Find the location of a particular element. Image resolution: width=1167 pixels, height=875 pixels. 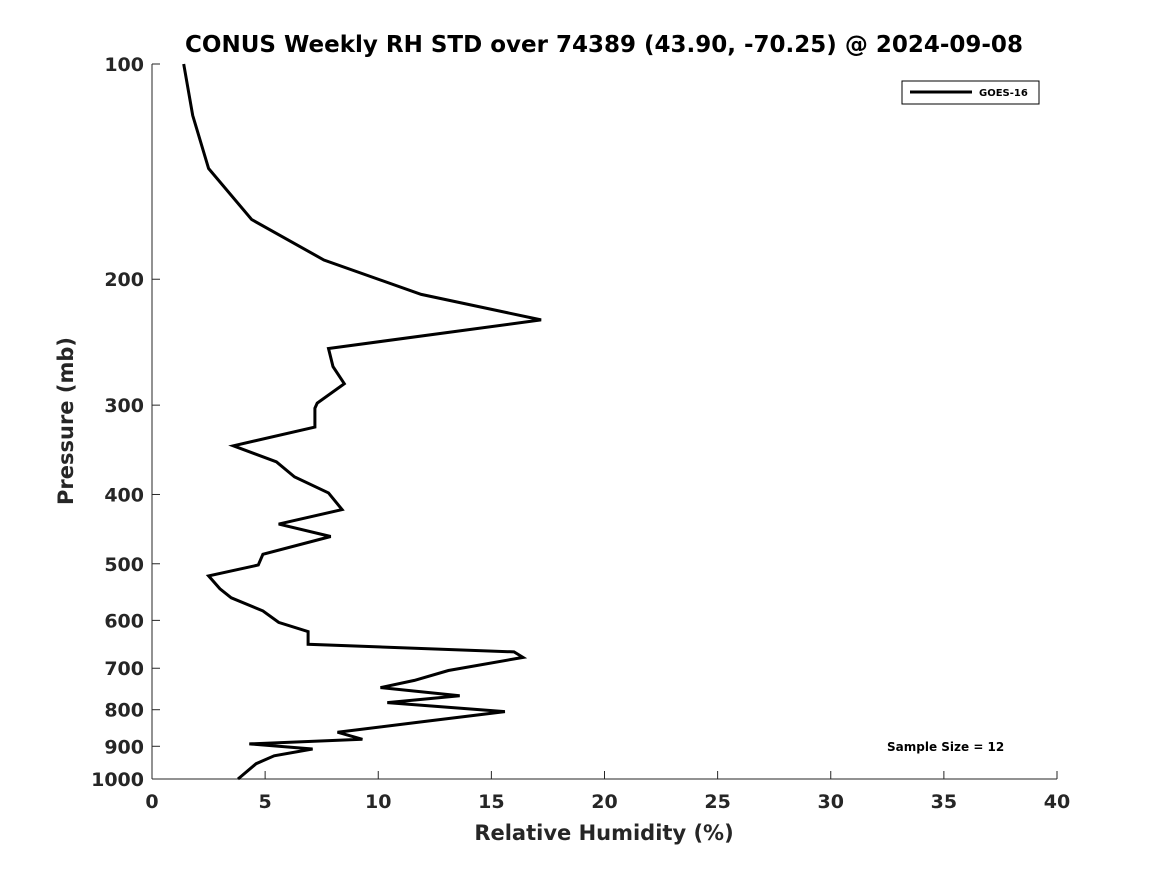

x-tick-label: 0 is located at coordinates (151, 802).